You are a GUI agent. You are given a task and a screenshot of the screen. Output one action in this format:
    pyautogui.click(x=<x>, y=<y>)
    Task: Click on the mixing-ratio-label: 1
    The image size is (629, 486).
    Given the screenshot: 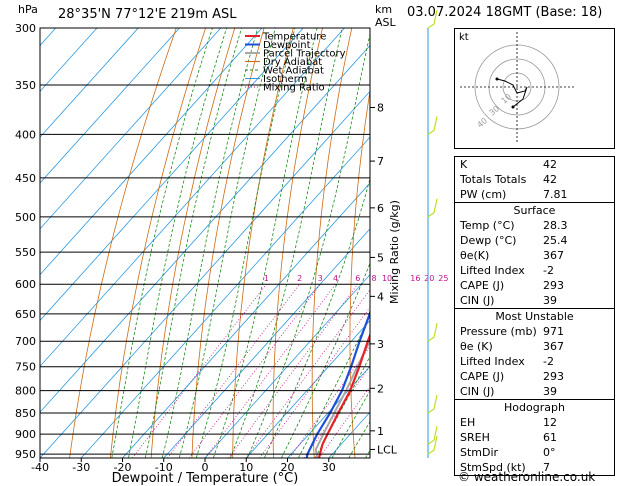 What is the action you would take?
    pyautogui.click(x=266, y=278)
    